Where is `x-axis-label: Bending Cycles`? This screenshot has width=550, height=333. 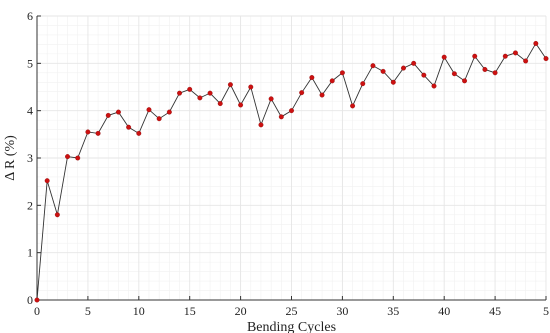
x-axis-label: Bending Cycles is located at coordinates (291, 326).